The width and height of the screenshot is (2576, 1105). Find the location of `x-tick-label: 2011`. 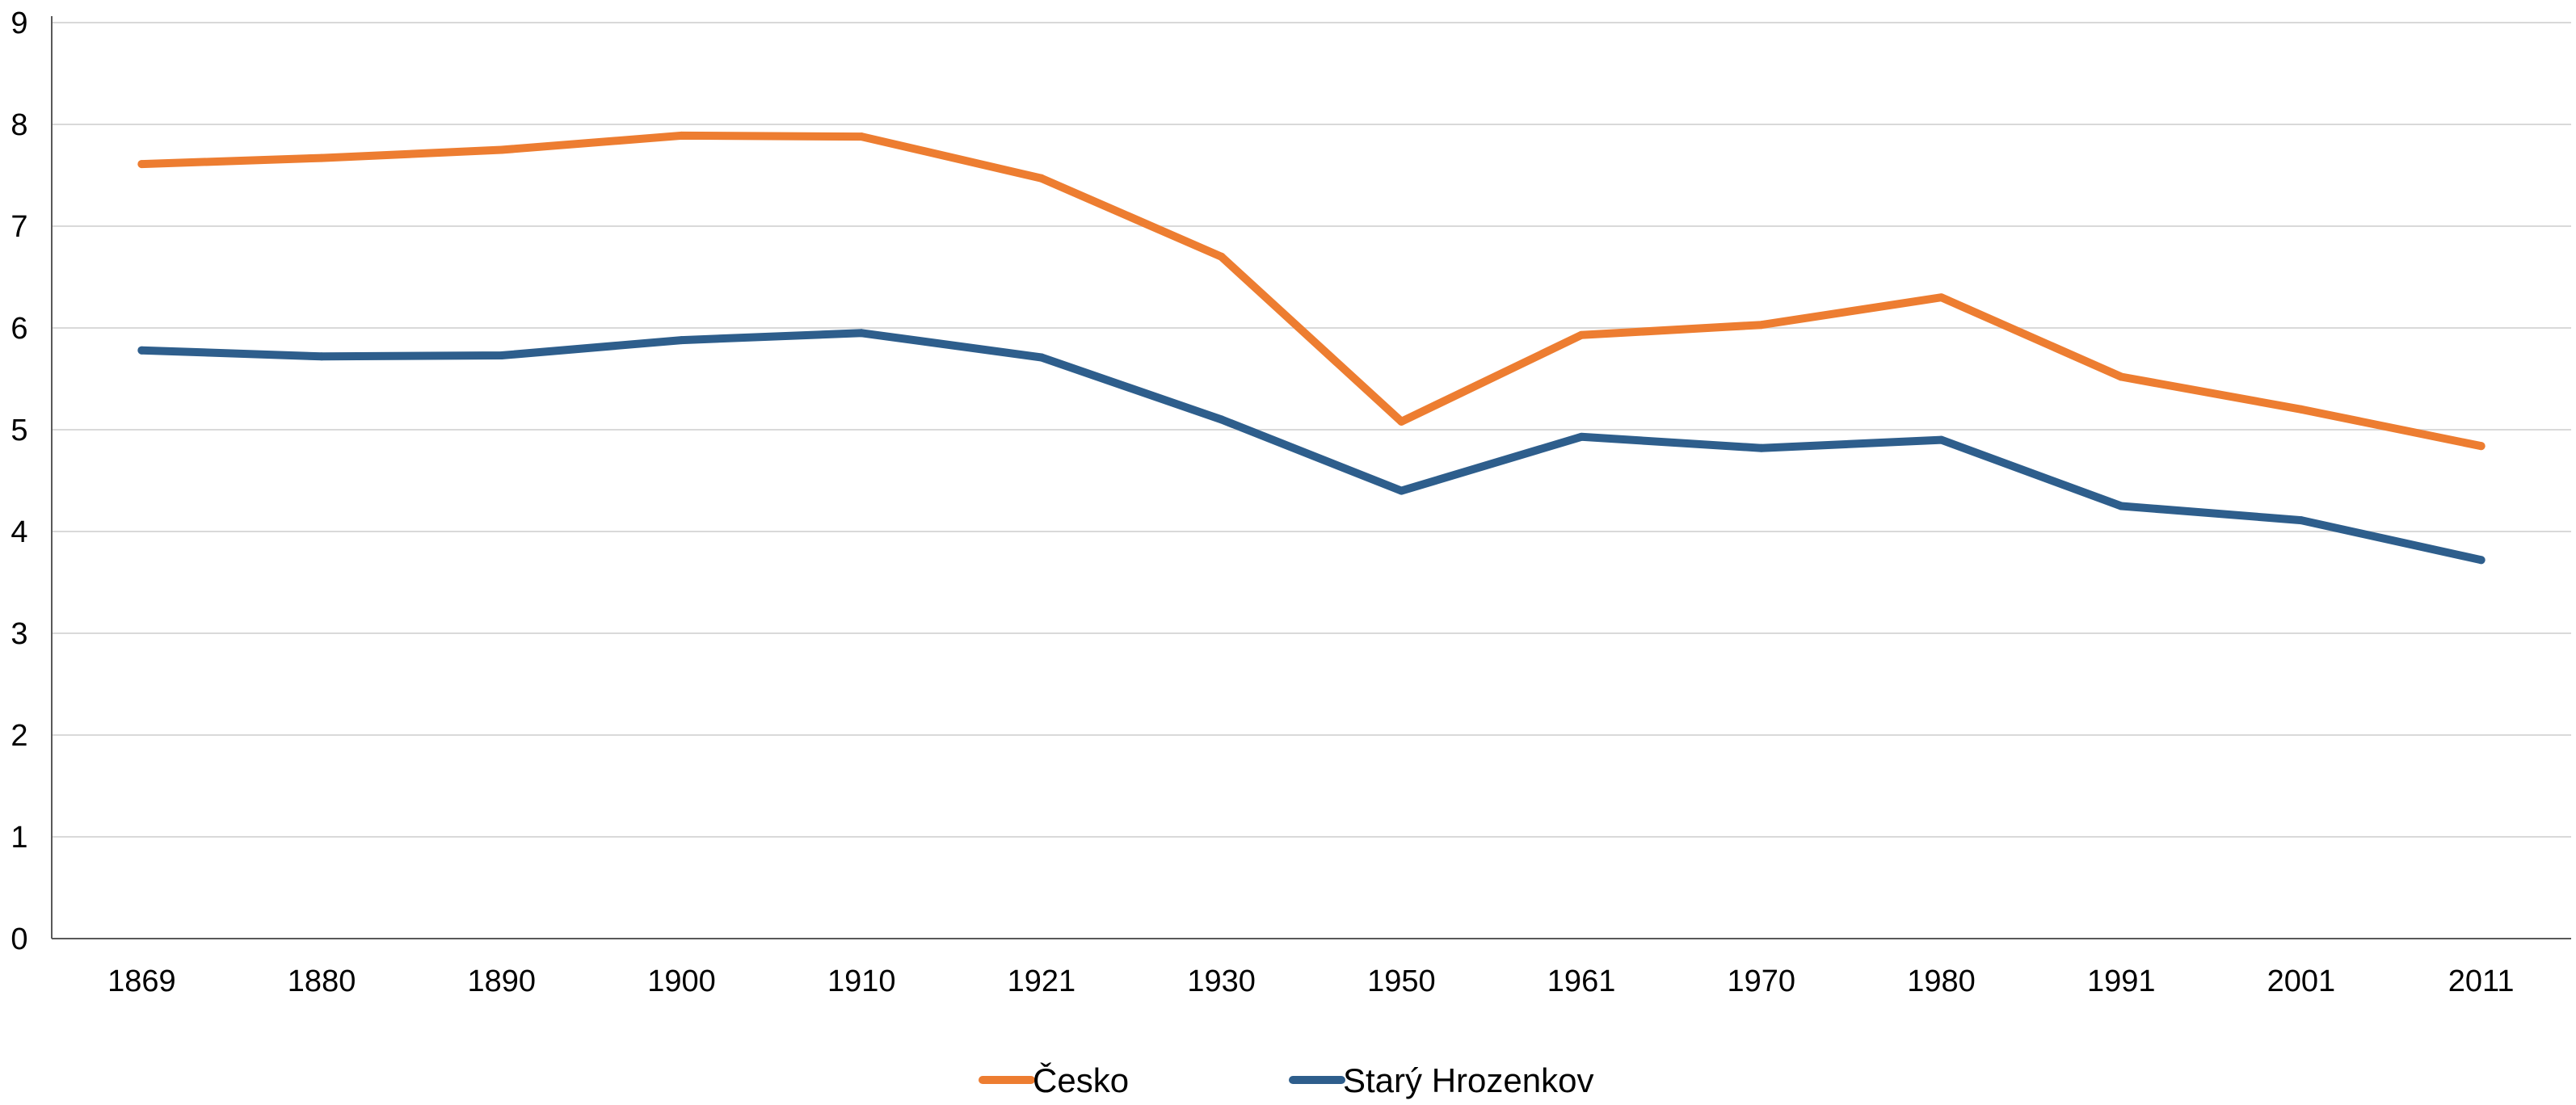

x-tick-label: 2011 is located at coordinates (2481, 981).